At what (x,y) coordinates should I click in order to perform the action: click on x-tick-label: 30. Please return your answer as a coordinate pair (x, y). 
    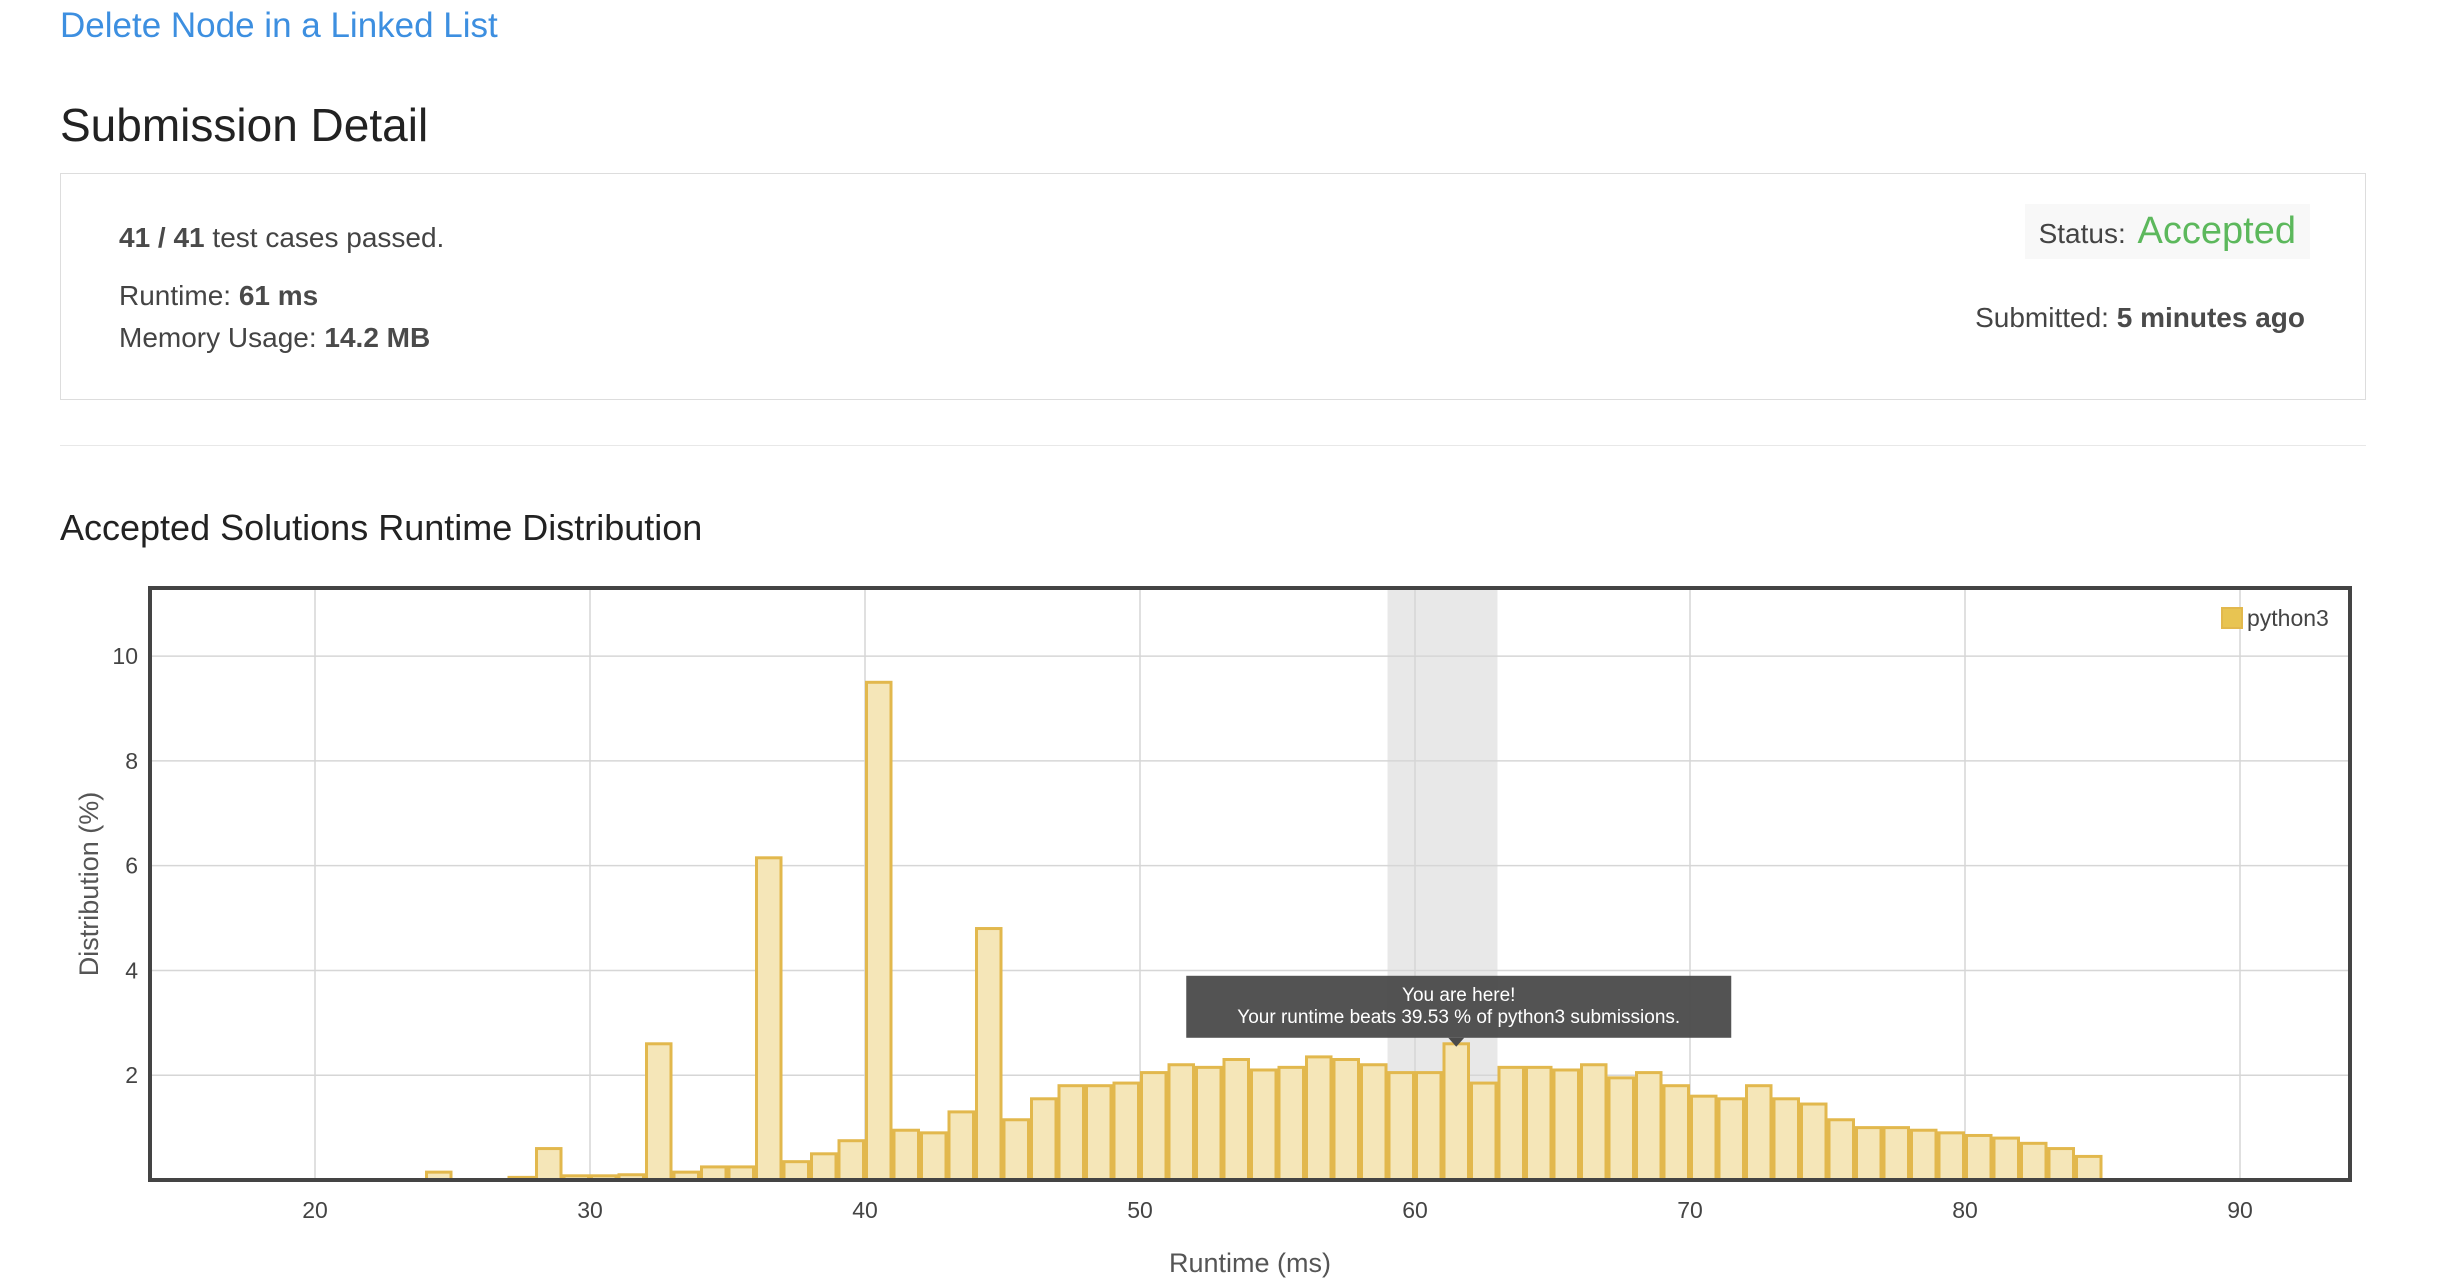
    Looking at the image, I should click on (590, 1210).